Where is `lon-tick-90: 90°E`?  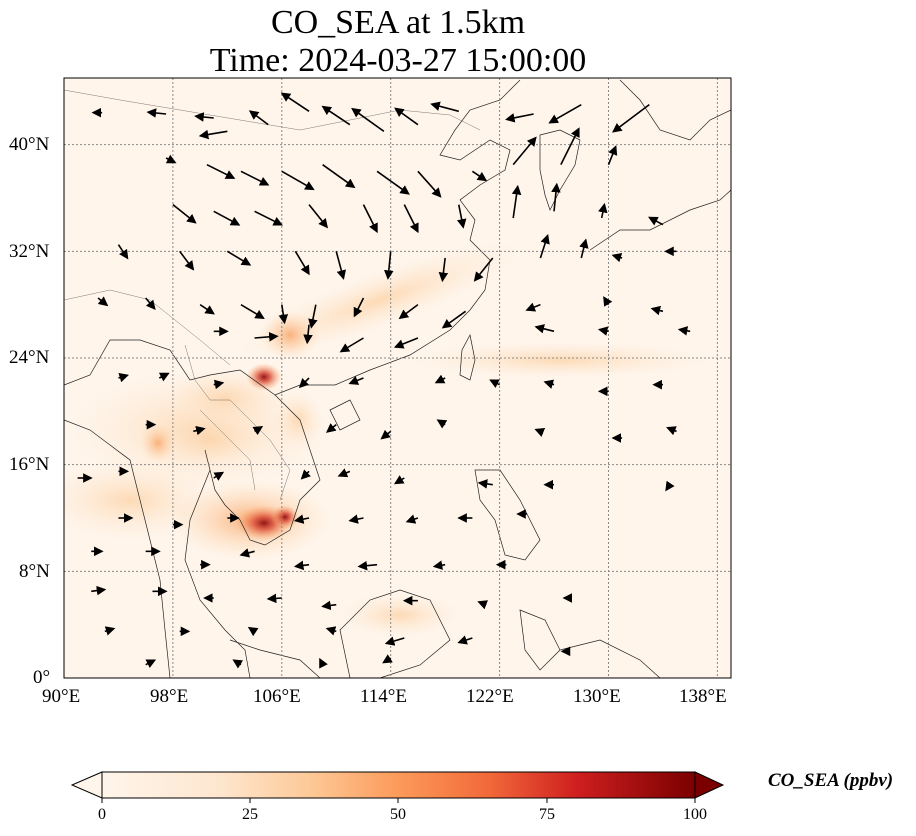
lon-tick-90: 90°E is located at coordinates (61, 696).